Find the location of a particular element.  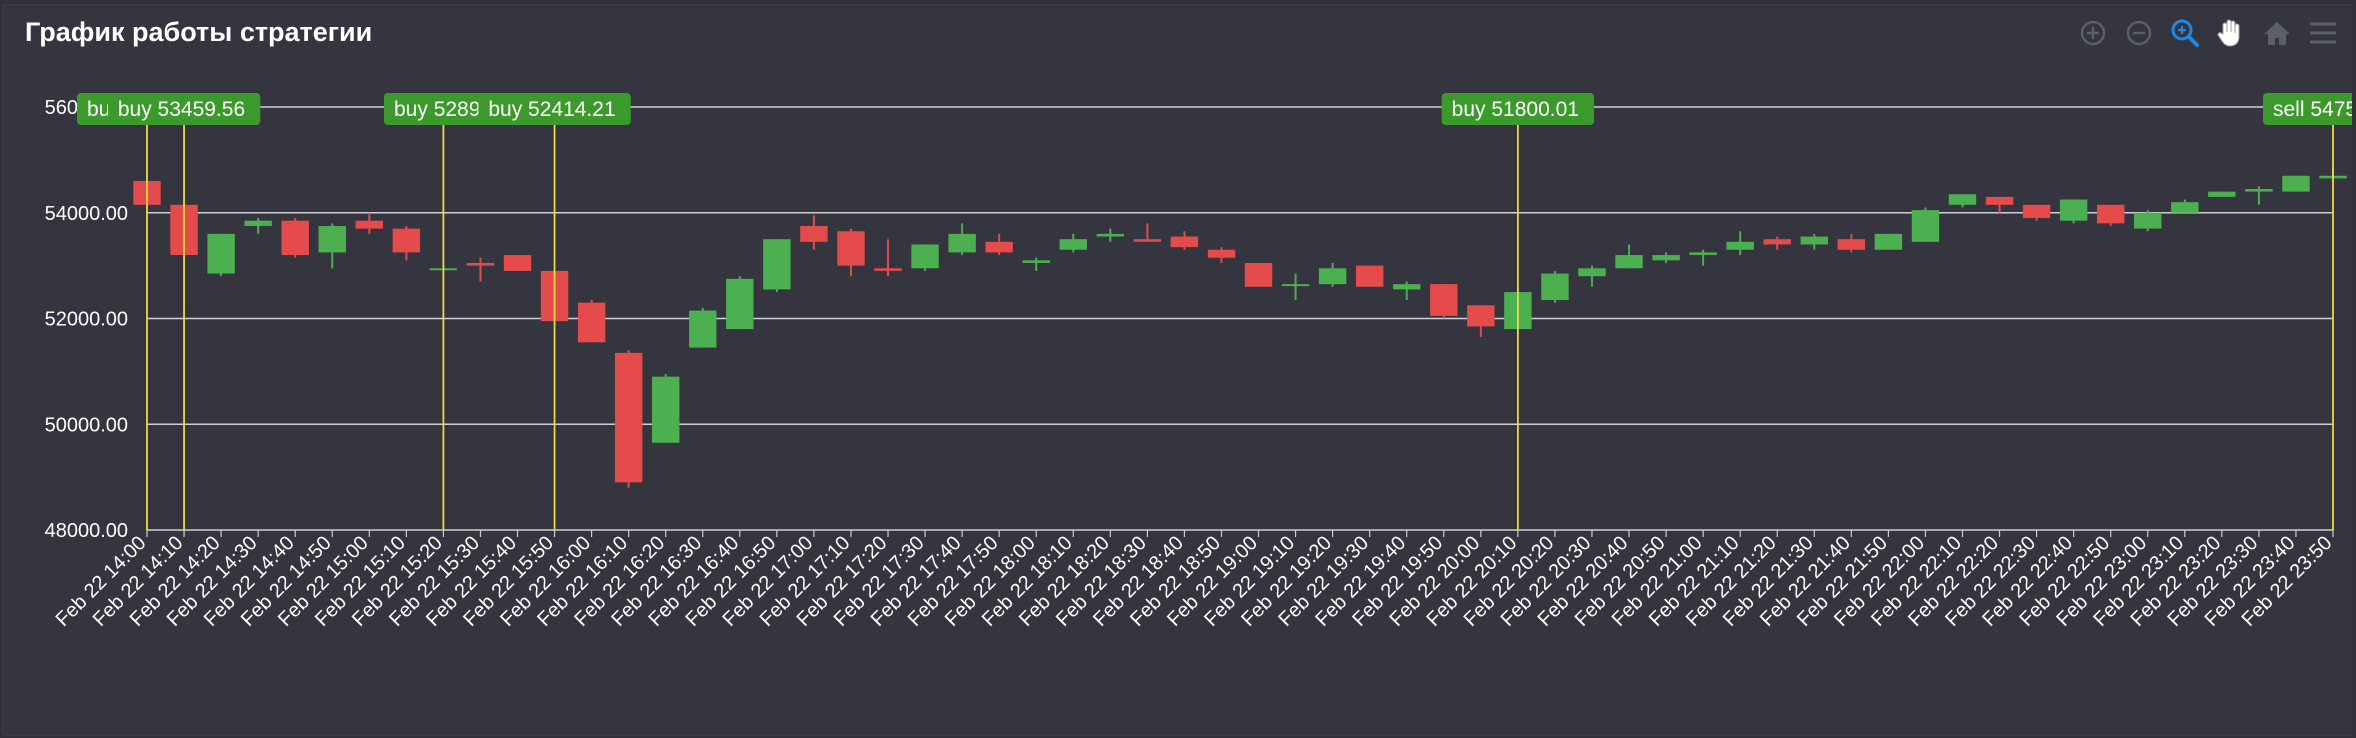

edge-mask is located at coordinates (2354, 369).